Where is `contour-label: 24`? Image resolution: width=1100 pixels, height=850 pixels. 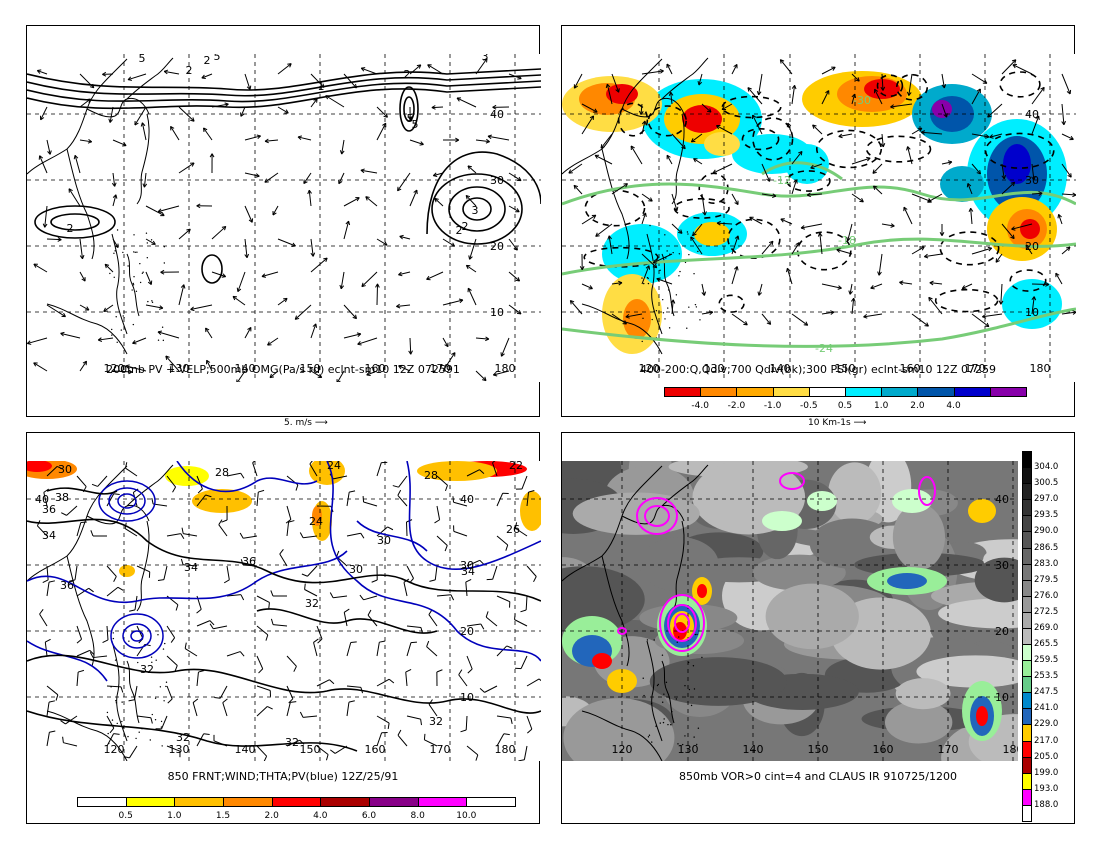
contour-label: 24 is located at coordinates (334, 466).